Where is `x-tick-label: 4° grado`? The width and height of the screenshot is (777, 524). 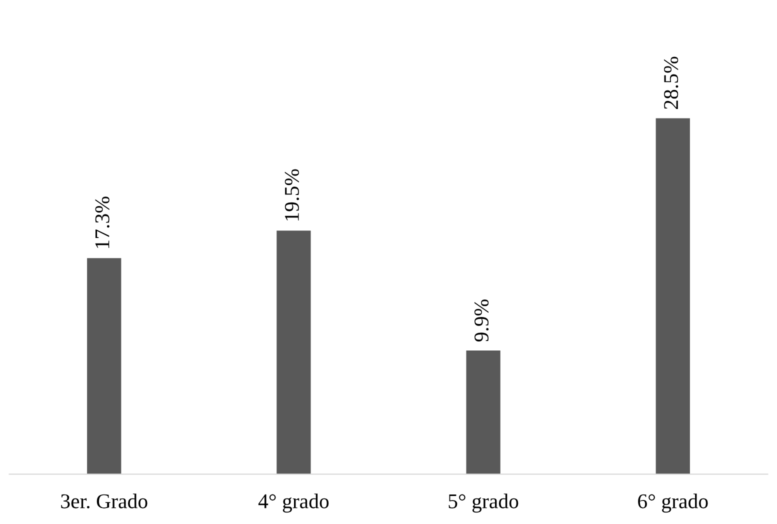 x-tick-label: 4° grado is located at coordinates (293, 503).